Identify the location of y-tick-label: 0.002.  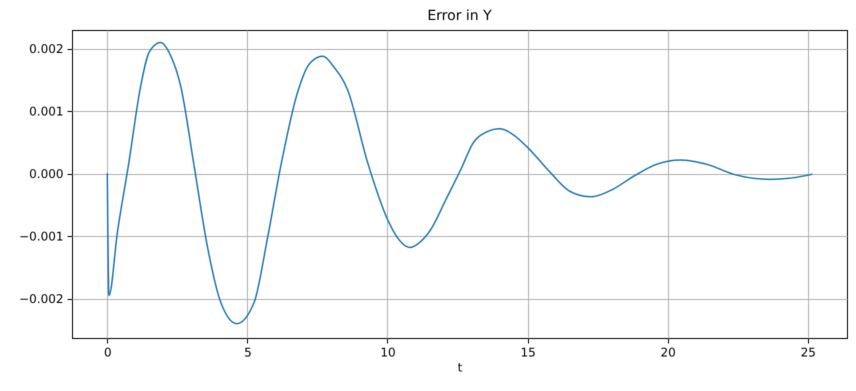
(46, 49).